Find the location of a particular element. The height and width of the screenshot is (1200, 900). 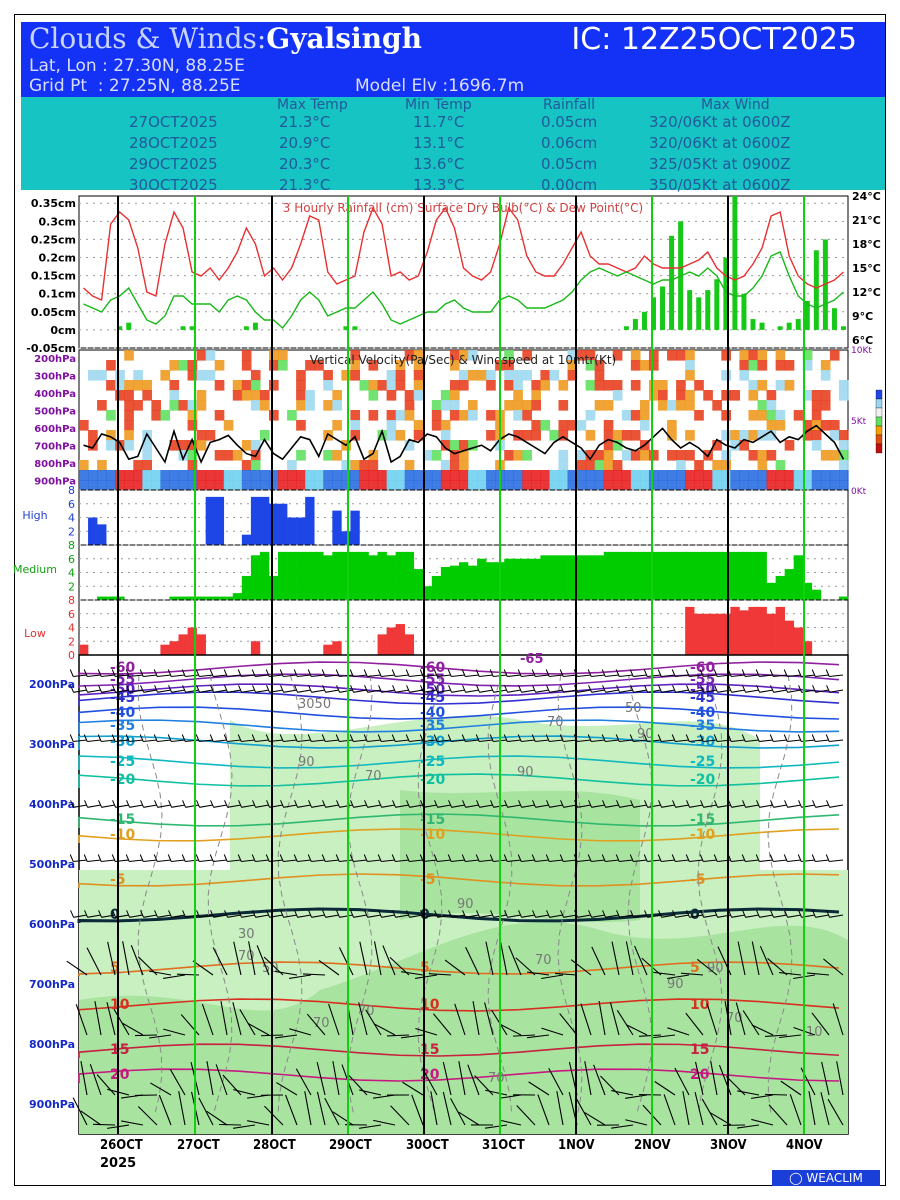

pressure-label: 500hPa is located at coordinates (52, 864).